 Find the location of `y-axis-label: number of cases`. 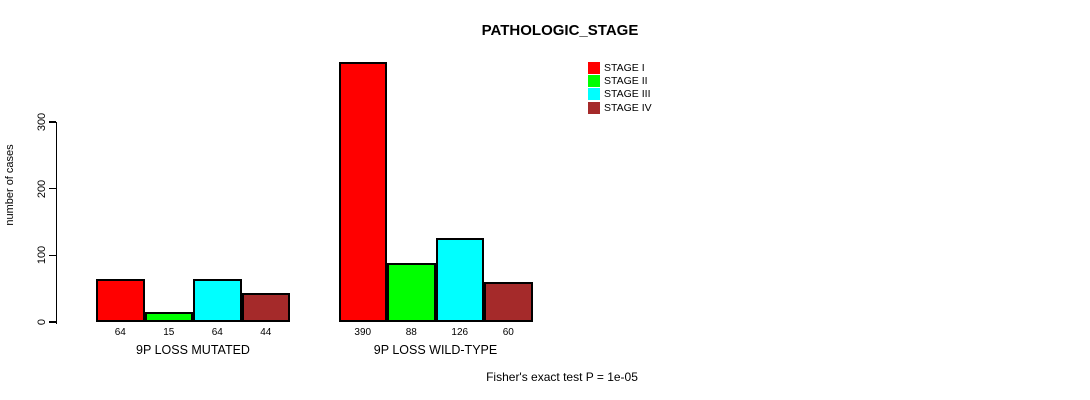

y-axis-label: number of cases is located at coordinates (10, 185).